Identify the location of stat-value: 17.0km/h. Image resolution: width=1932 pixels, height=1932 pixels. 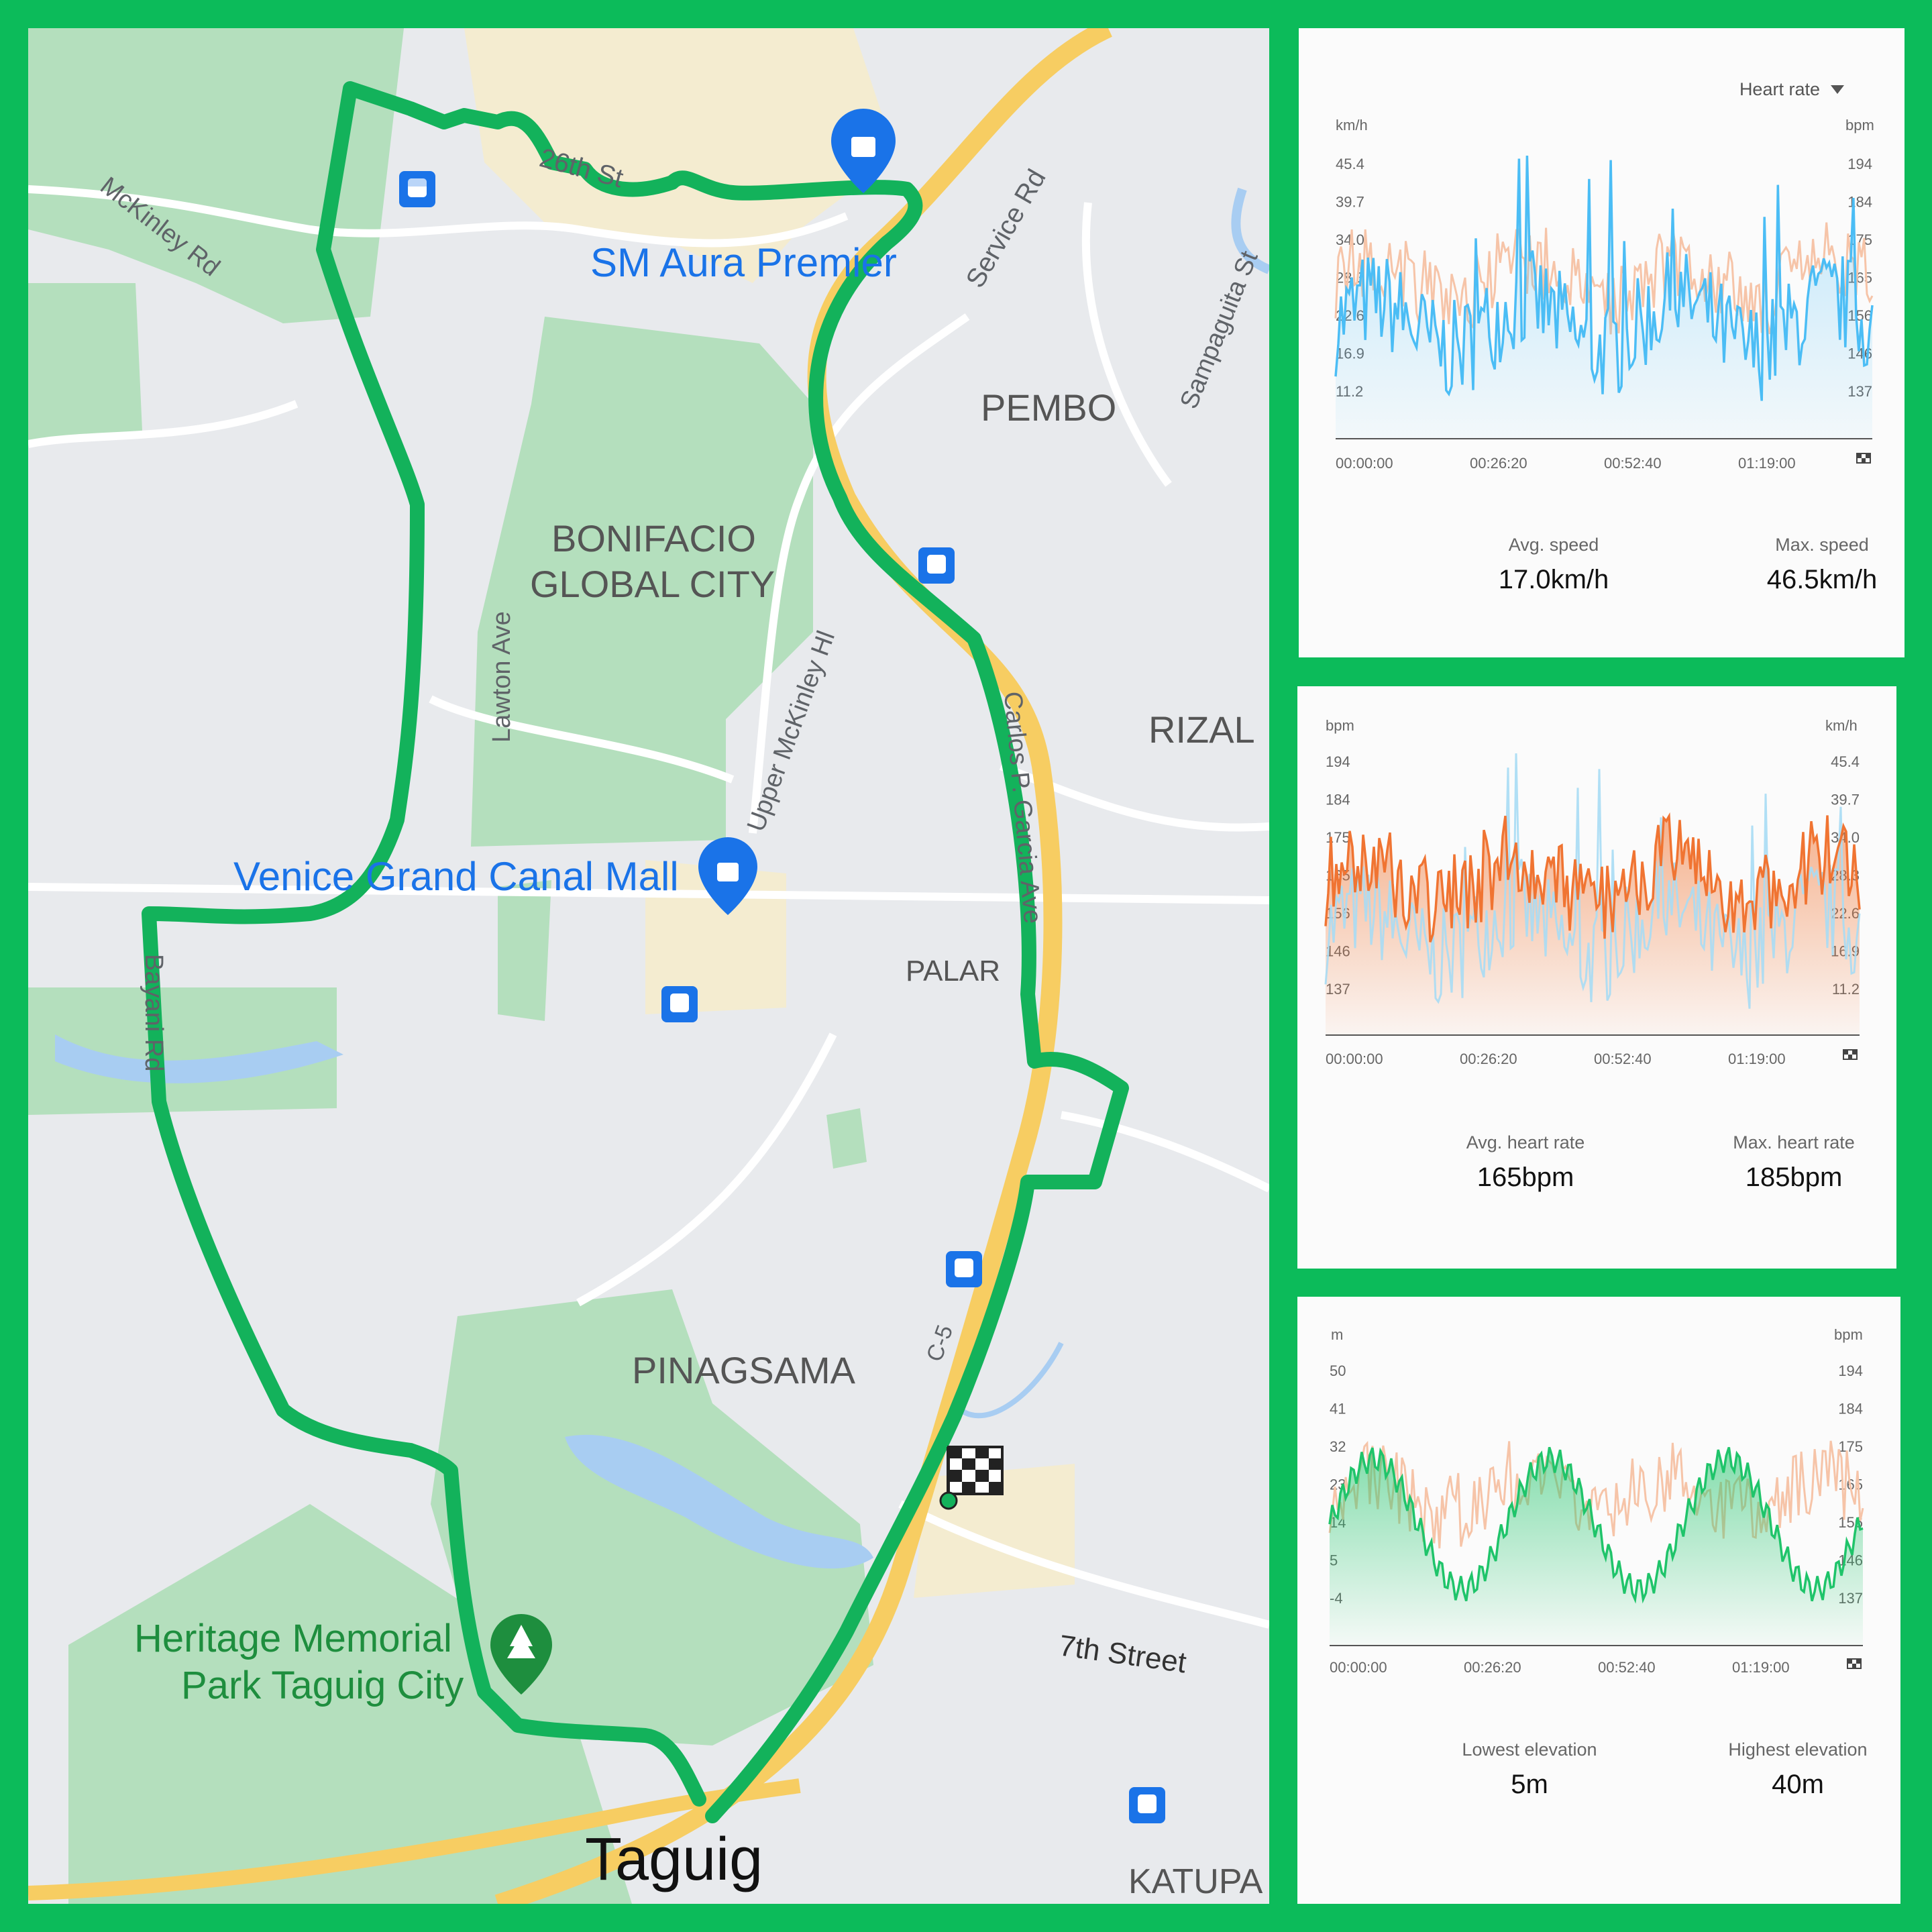
(1553, 580).